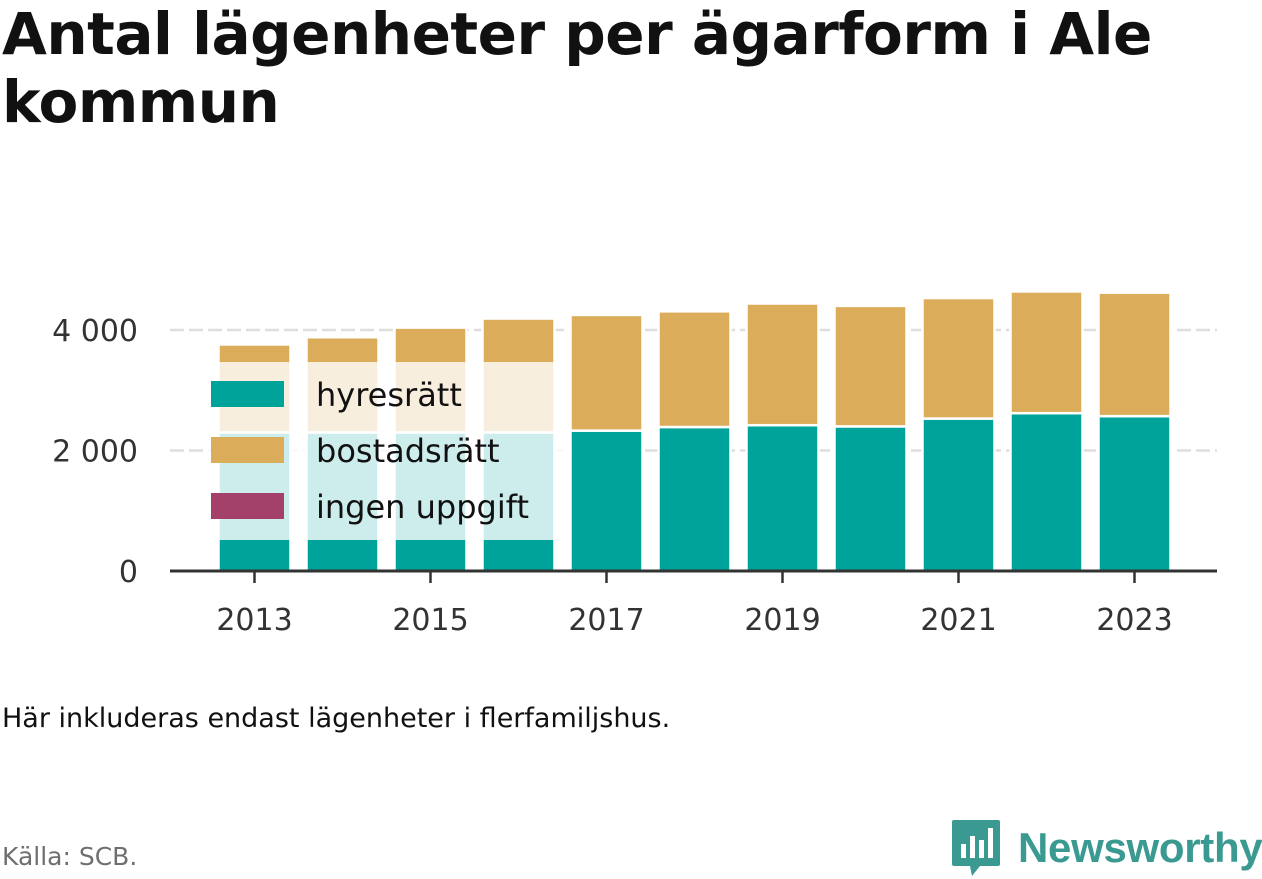 The width and height of the screenshot is (1262, 879). I want to click on y-tick-label: 4 000, so click(95, 331).